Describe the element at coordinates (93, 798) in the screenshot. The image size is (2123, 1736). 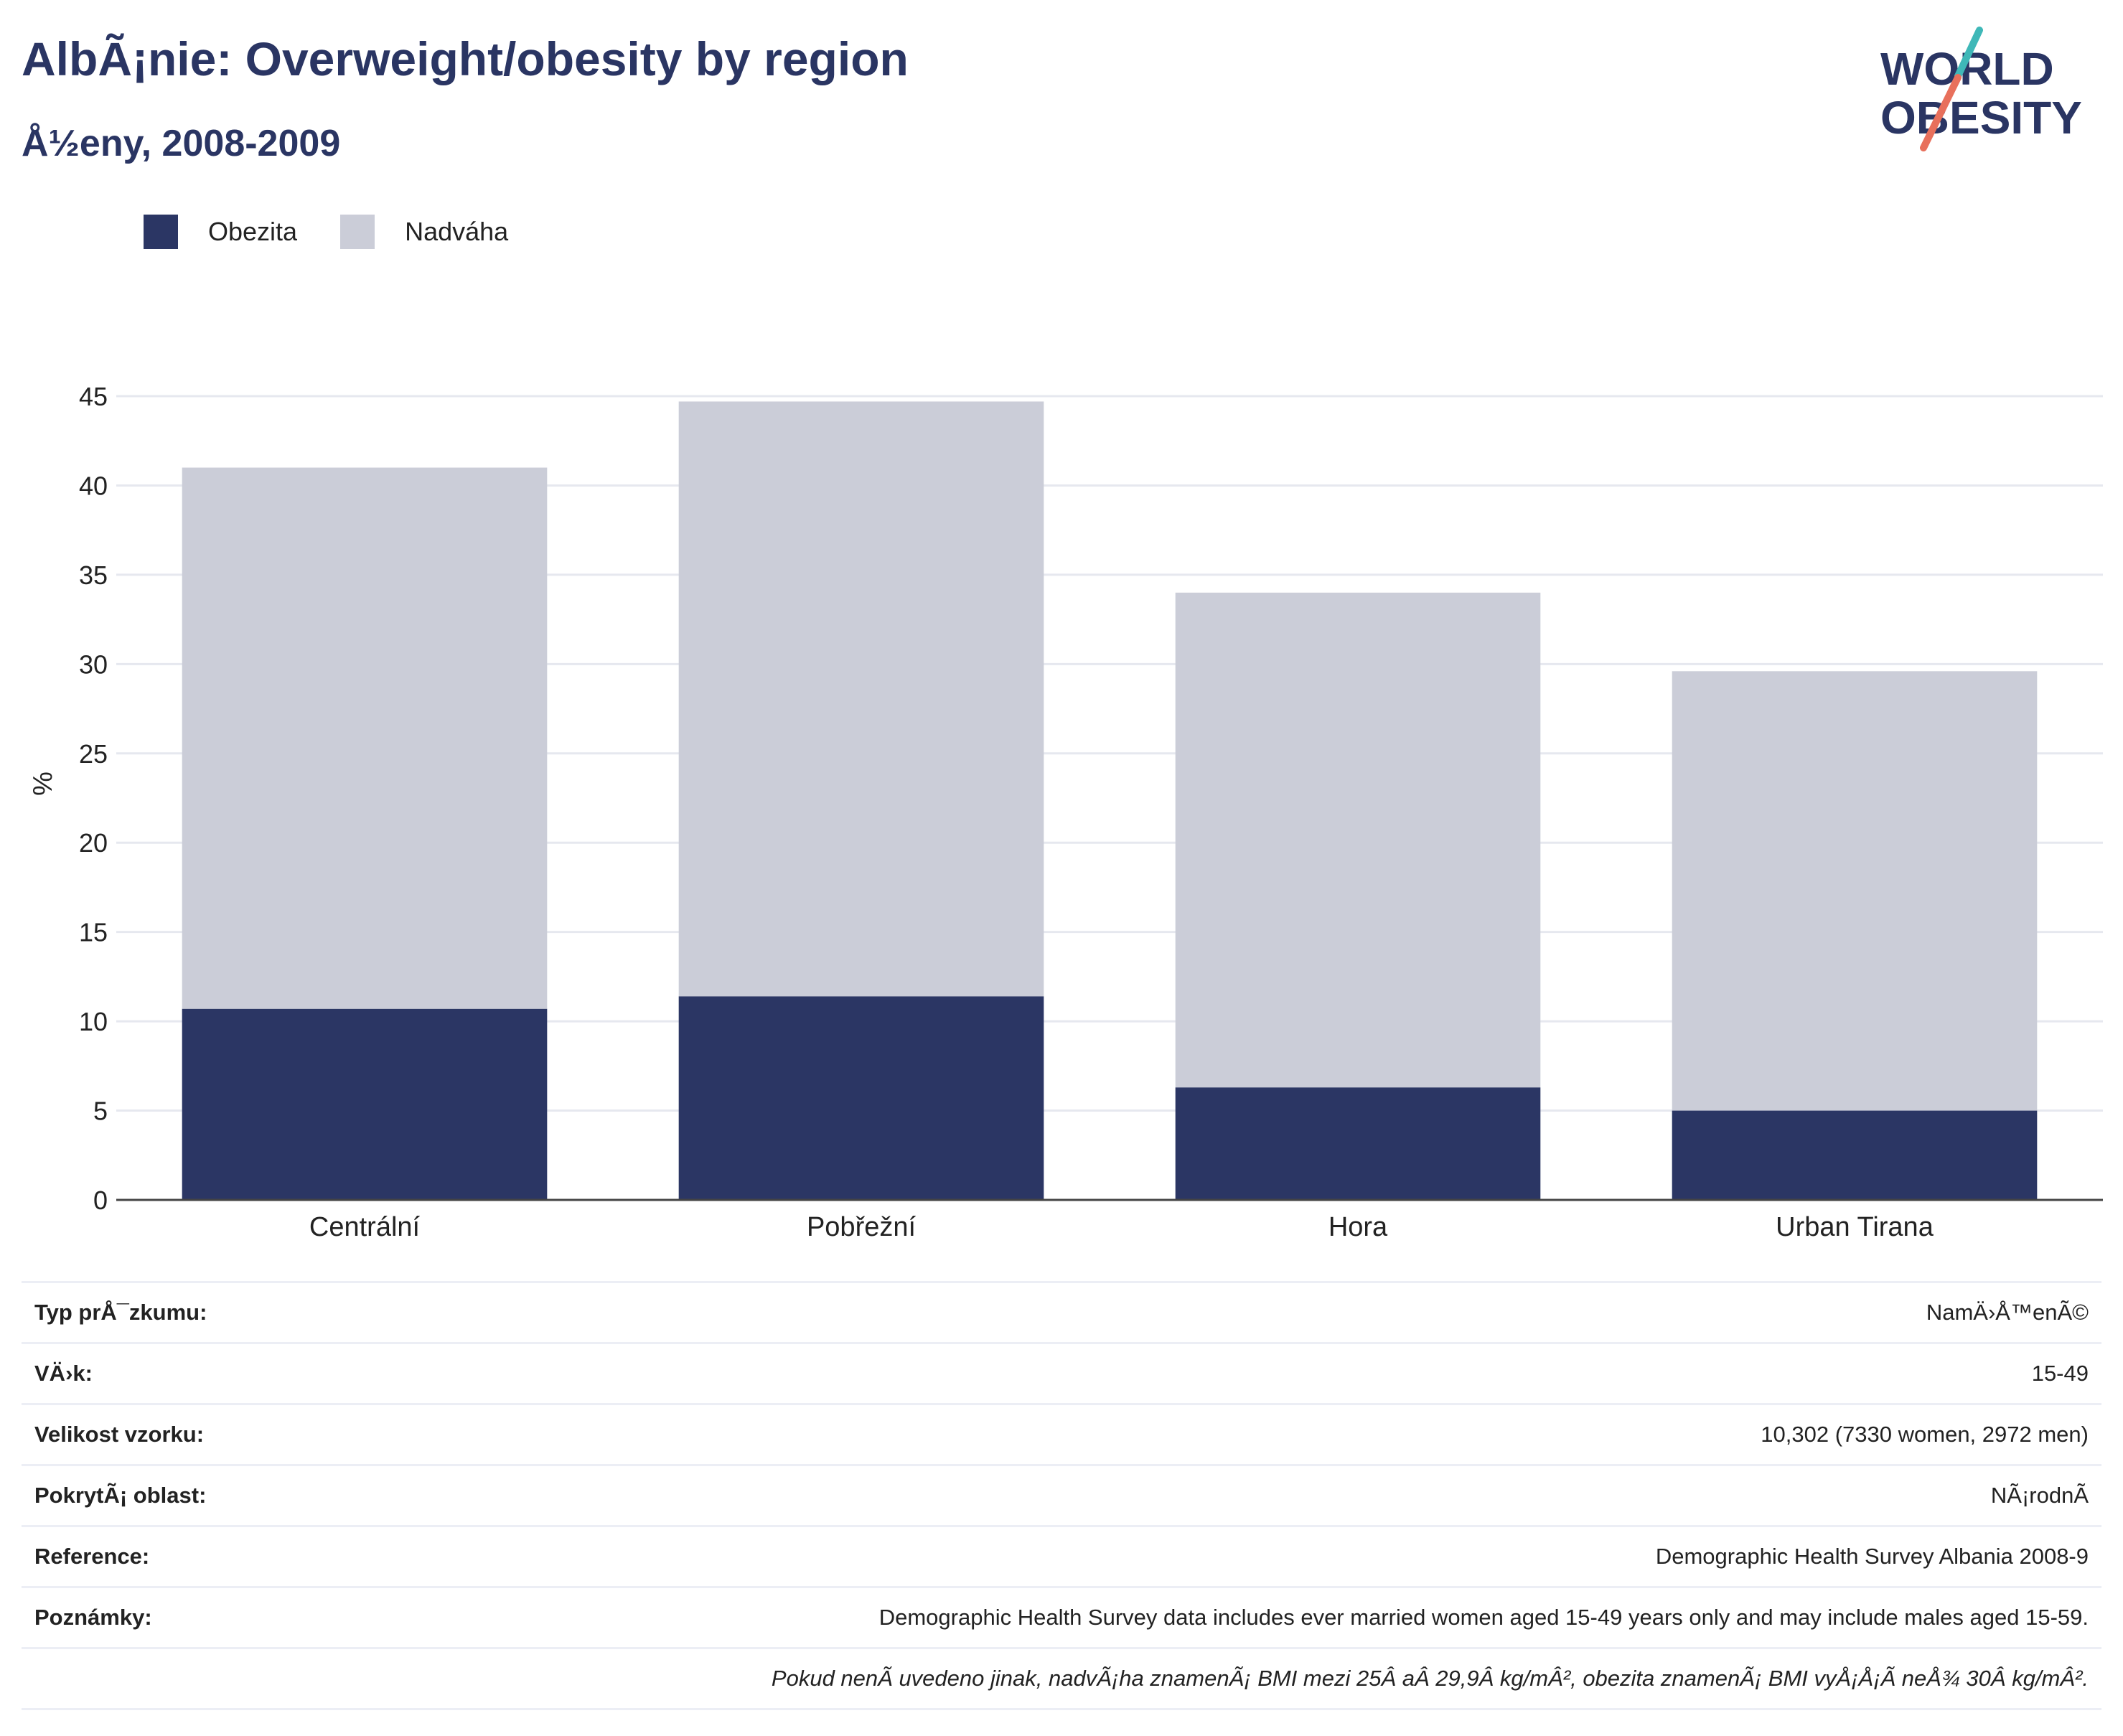
I see `y-axis-ticks: 0 5 10 15 20 25 30 35 40 45` at that location.